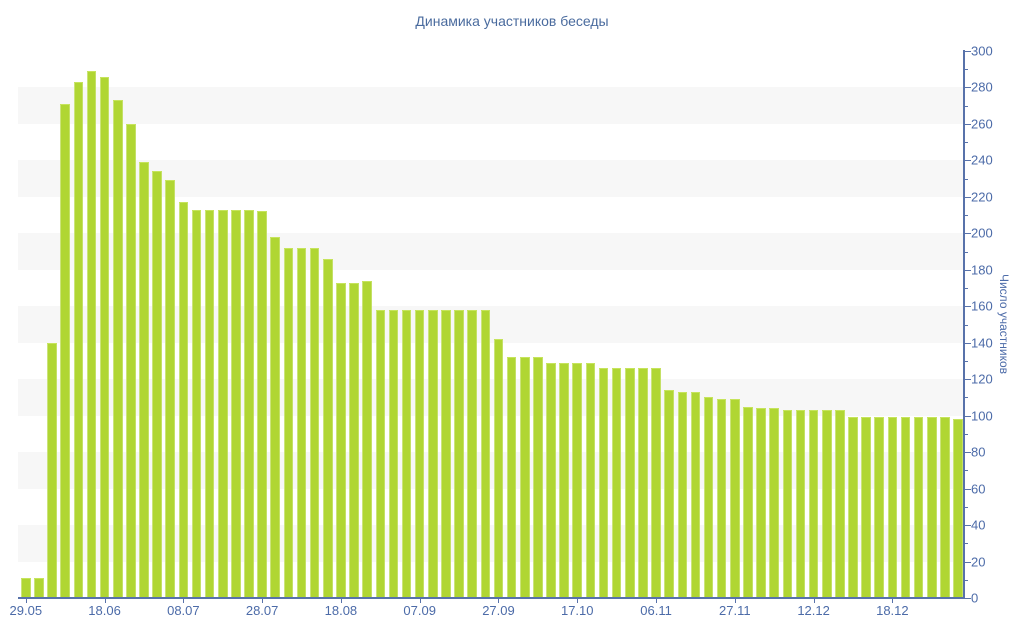  Describe the element at coordinates (982, 270) in the screenshot. I see `y-tick-label: 180` at that location.